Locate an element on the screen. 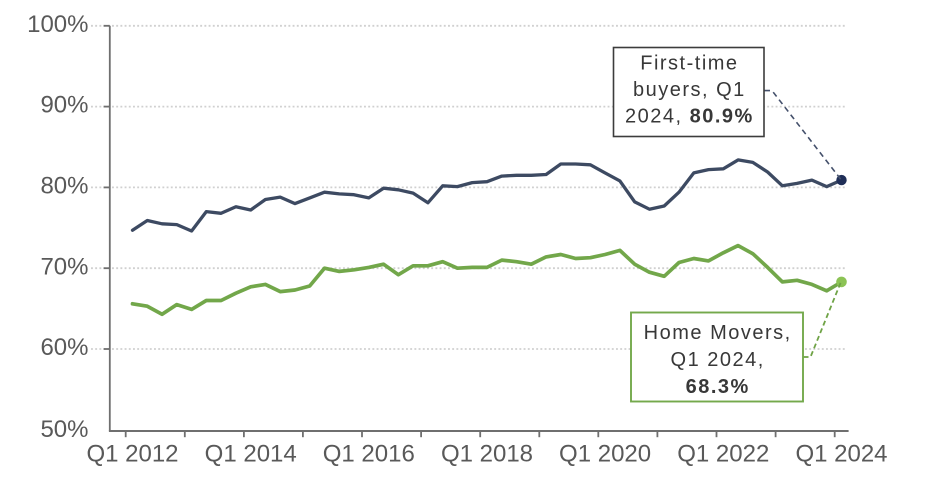  svg-text: Q1 2024 is located at coordinates (841, 454).